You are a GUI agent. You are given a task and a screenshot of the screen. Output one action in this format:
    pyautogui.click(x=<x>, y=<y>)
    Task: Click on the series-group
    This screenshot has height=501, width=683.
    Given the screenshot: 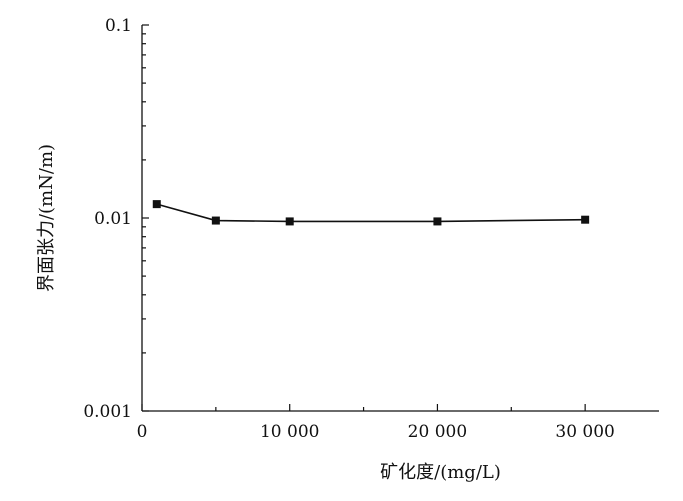 What is the action you would take?
    pyautogui.click(x=371, y=213)
    